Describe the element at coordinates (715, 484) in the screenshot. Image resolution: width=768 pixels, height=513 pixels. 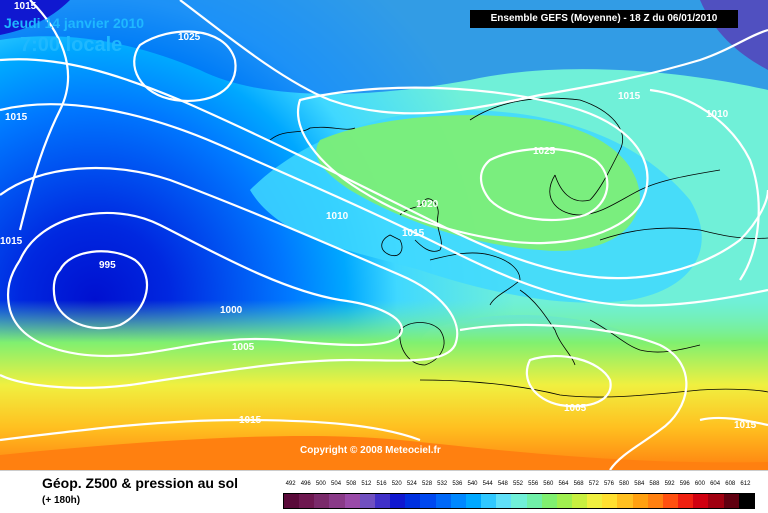
I see `color-scale-label: 604` at that location.